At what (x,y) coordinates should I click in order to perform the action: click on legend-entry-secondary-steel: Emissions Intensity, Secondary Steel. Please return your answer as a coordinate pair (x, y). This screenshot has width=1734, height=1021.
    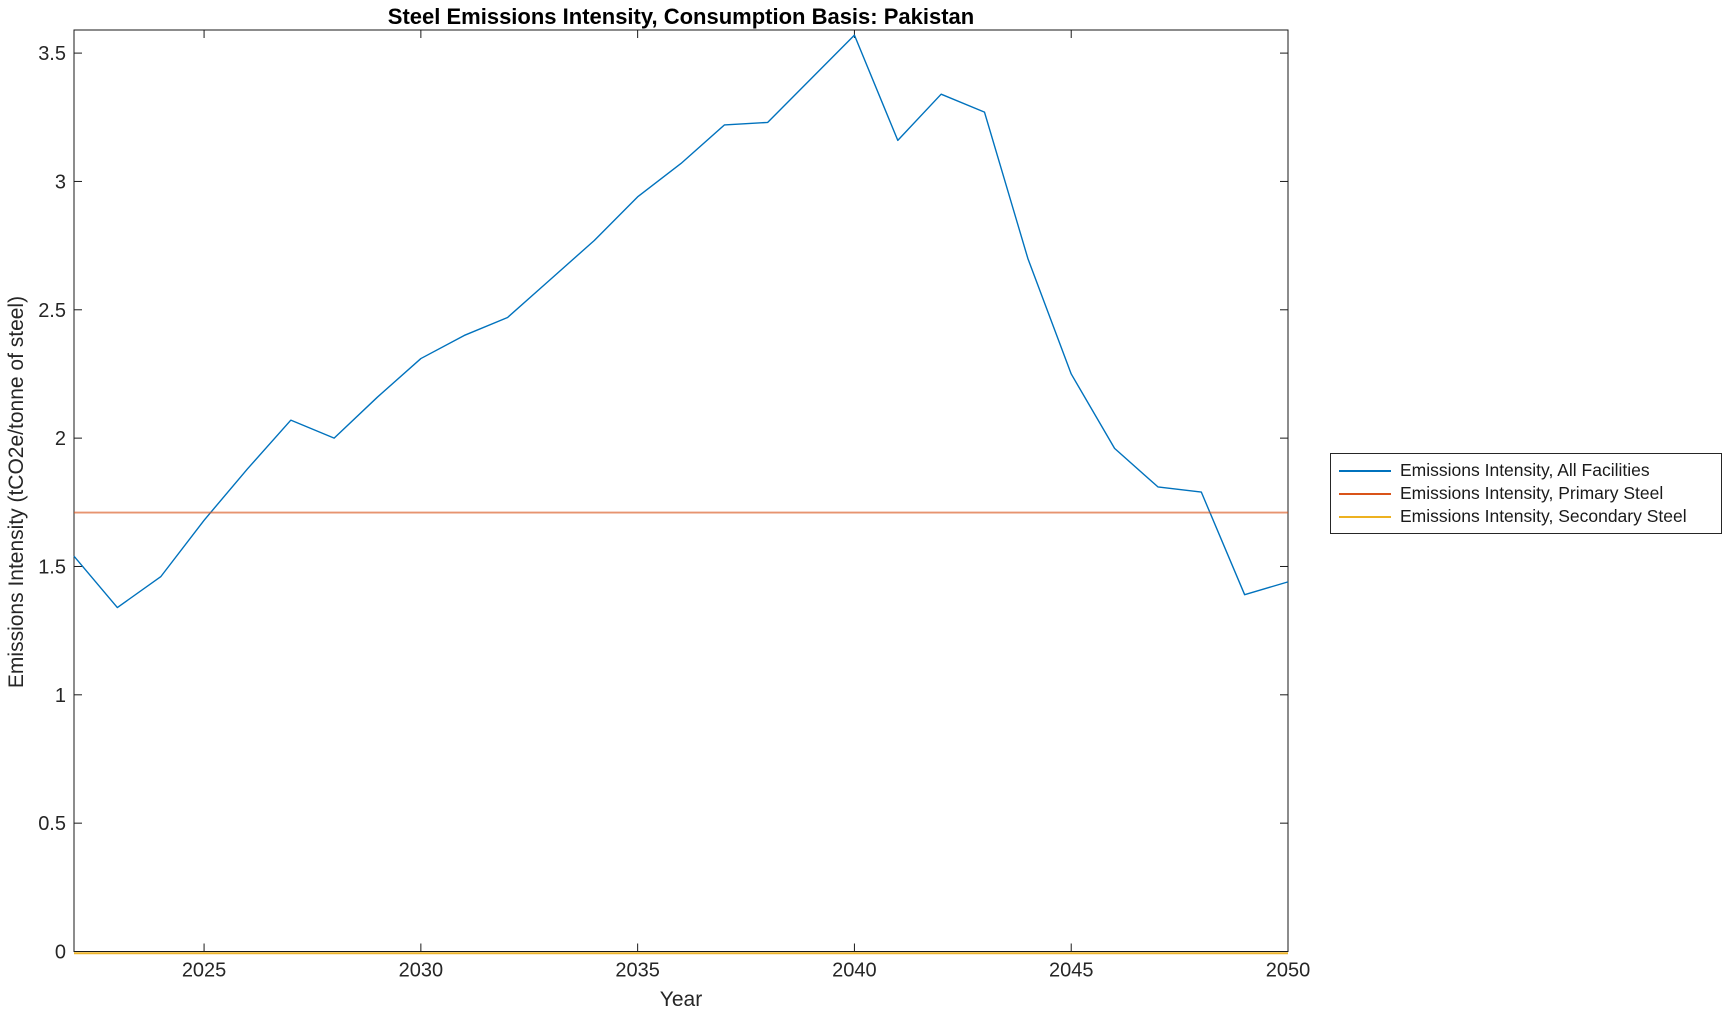
    Looking at the image, I should click on (1526, 516).